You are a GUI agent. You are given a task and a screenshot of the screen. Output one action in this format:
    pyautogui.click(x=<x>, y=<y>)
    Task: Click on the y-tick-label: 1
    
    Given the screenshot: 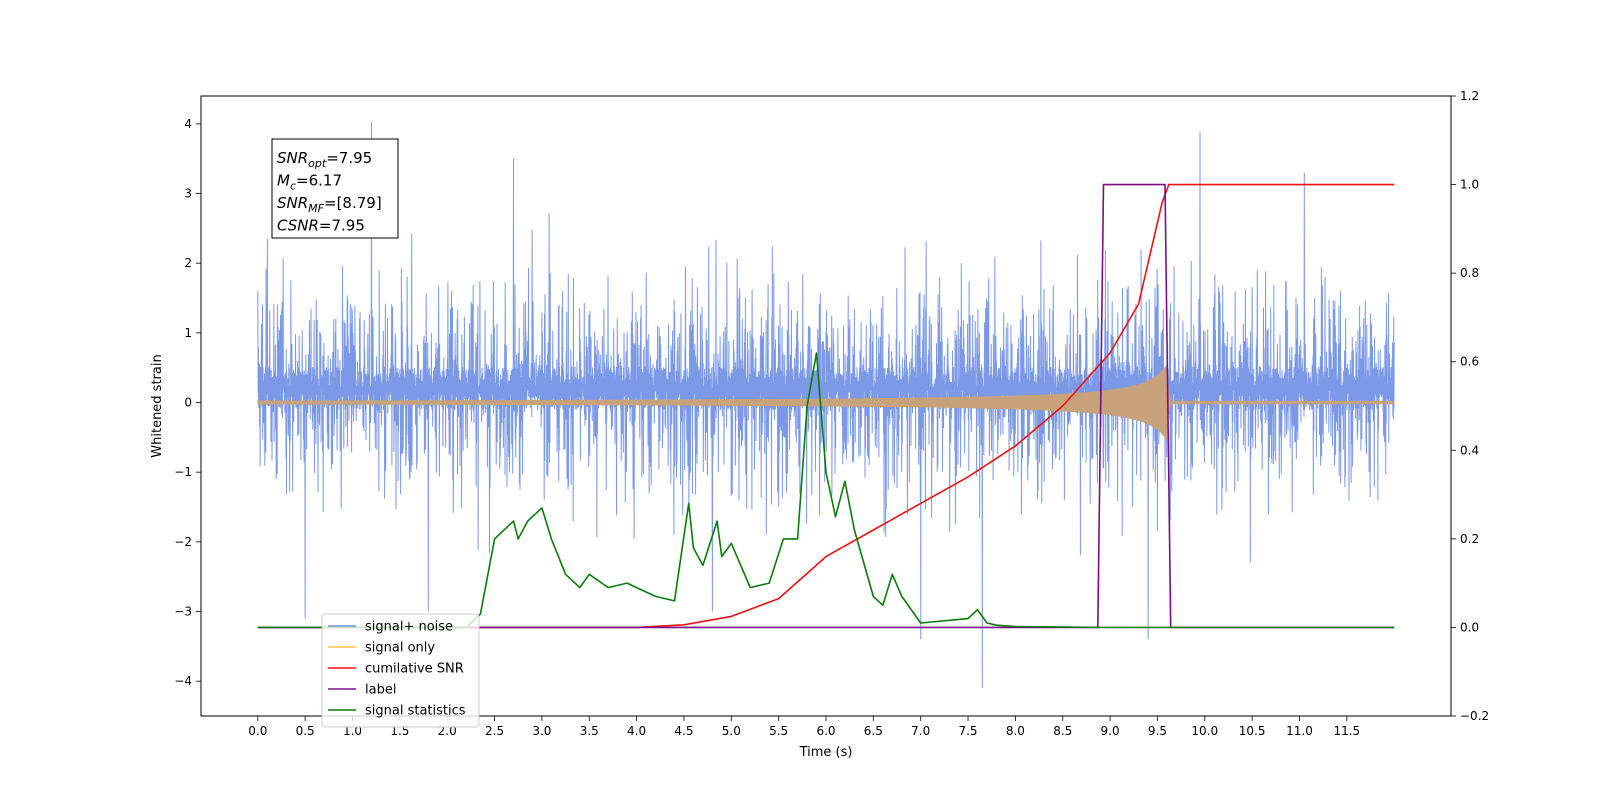 What is the action you would take?
    pyautogui.click(x=188, y=333)
    